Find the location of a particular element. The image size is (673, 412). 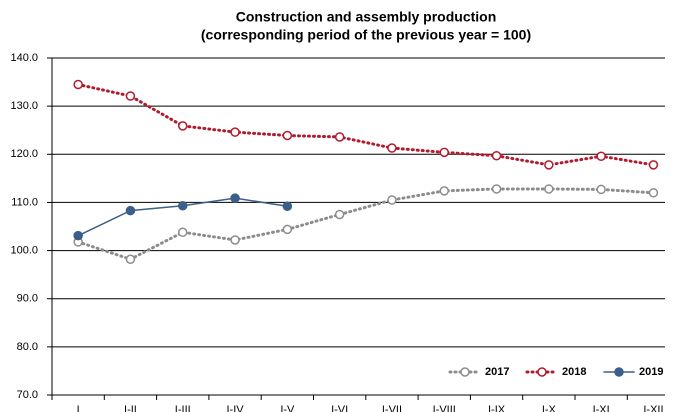

y-tick-label: 120.0 is located at coordinates (24, 154).